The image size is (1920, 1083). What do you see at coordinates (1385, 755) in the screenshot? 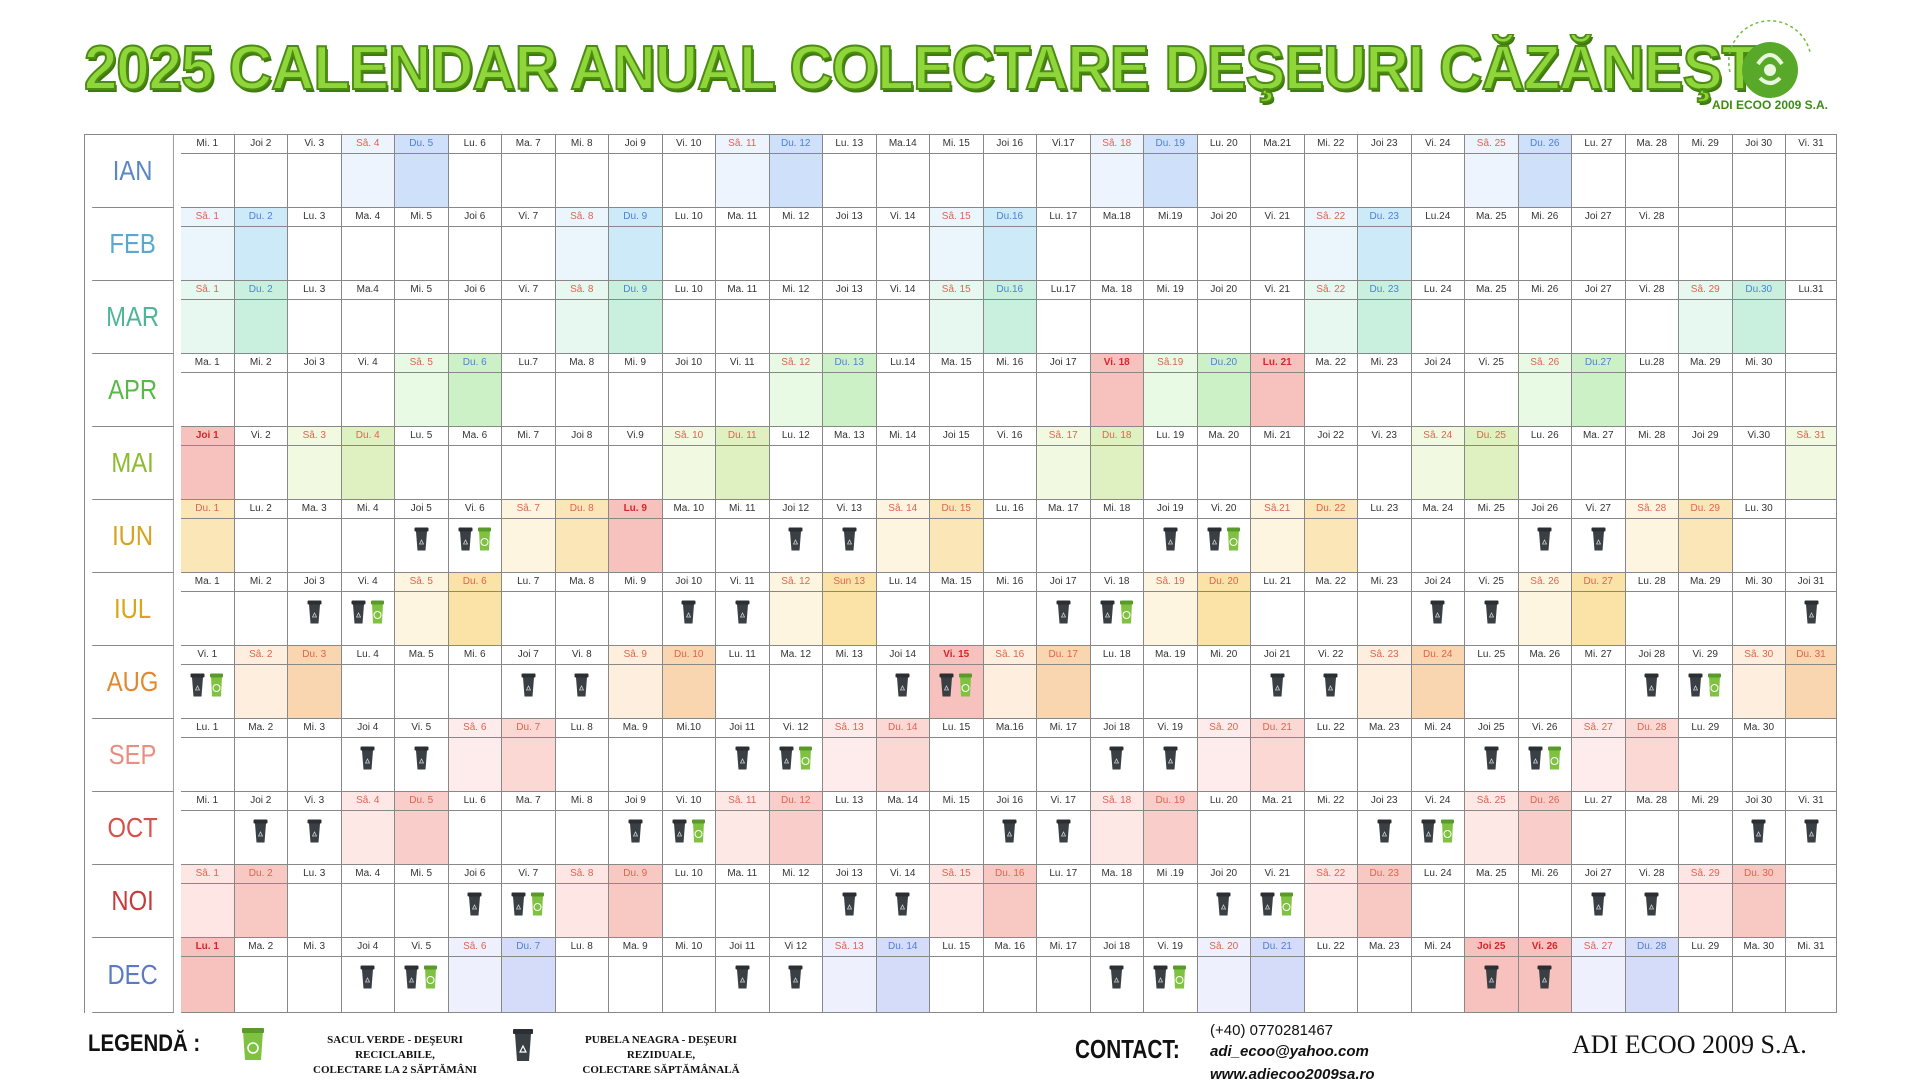
I see `day-cell: Ma. 23` at bounding box center [1385, 755].